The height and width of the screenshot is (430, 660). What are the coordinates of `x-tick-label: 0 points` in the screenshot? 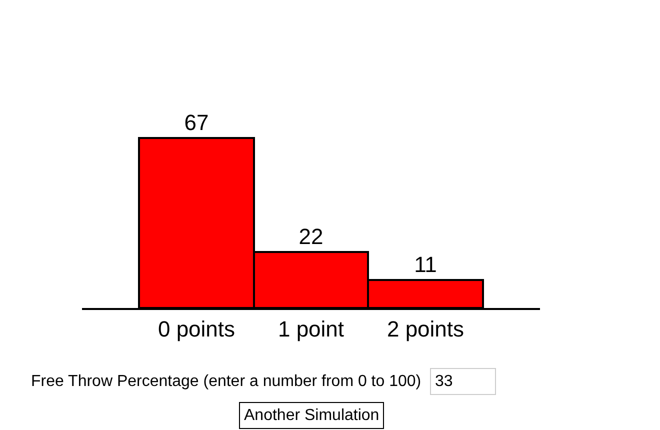 It's located at (197, 329).